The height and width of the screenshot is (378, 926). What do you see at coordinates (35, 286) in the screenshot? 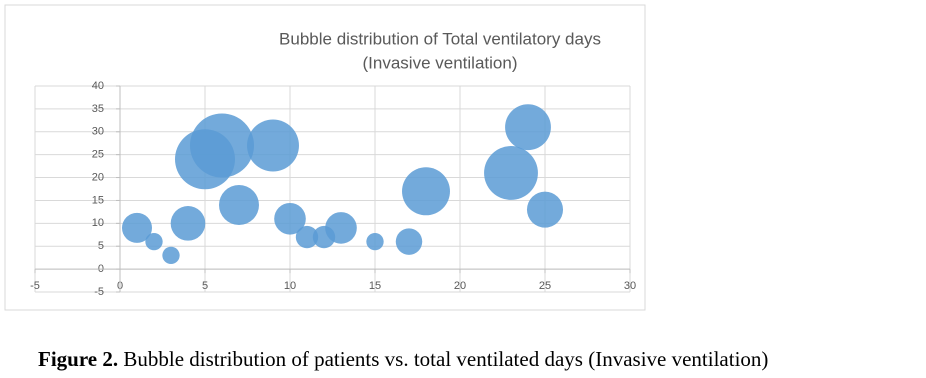
I see `x-tick-label: -5` at bounding box center [35, 286].